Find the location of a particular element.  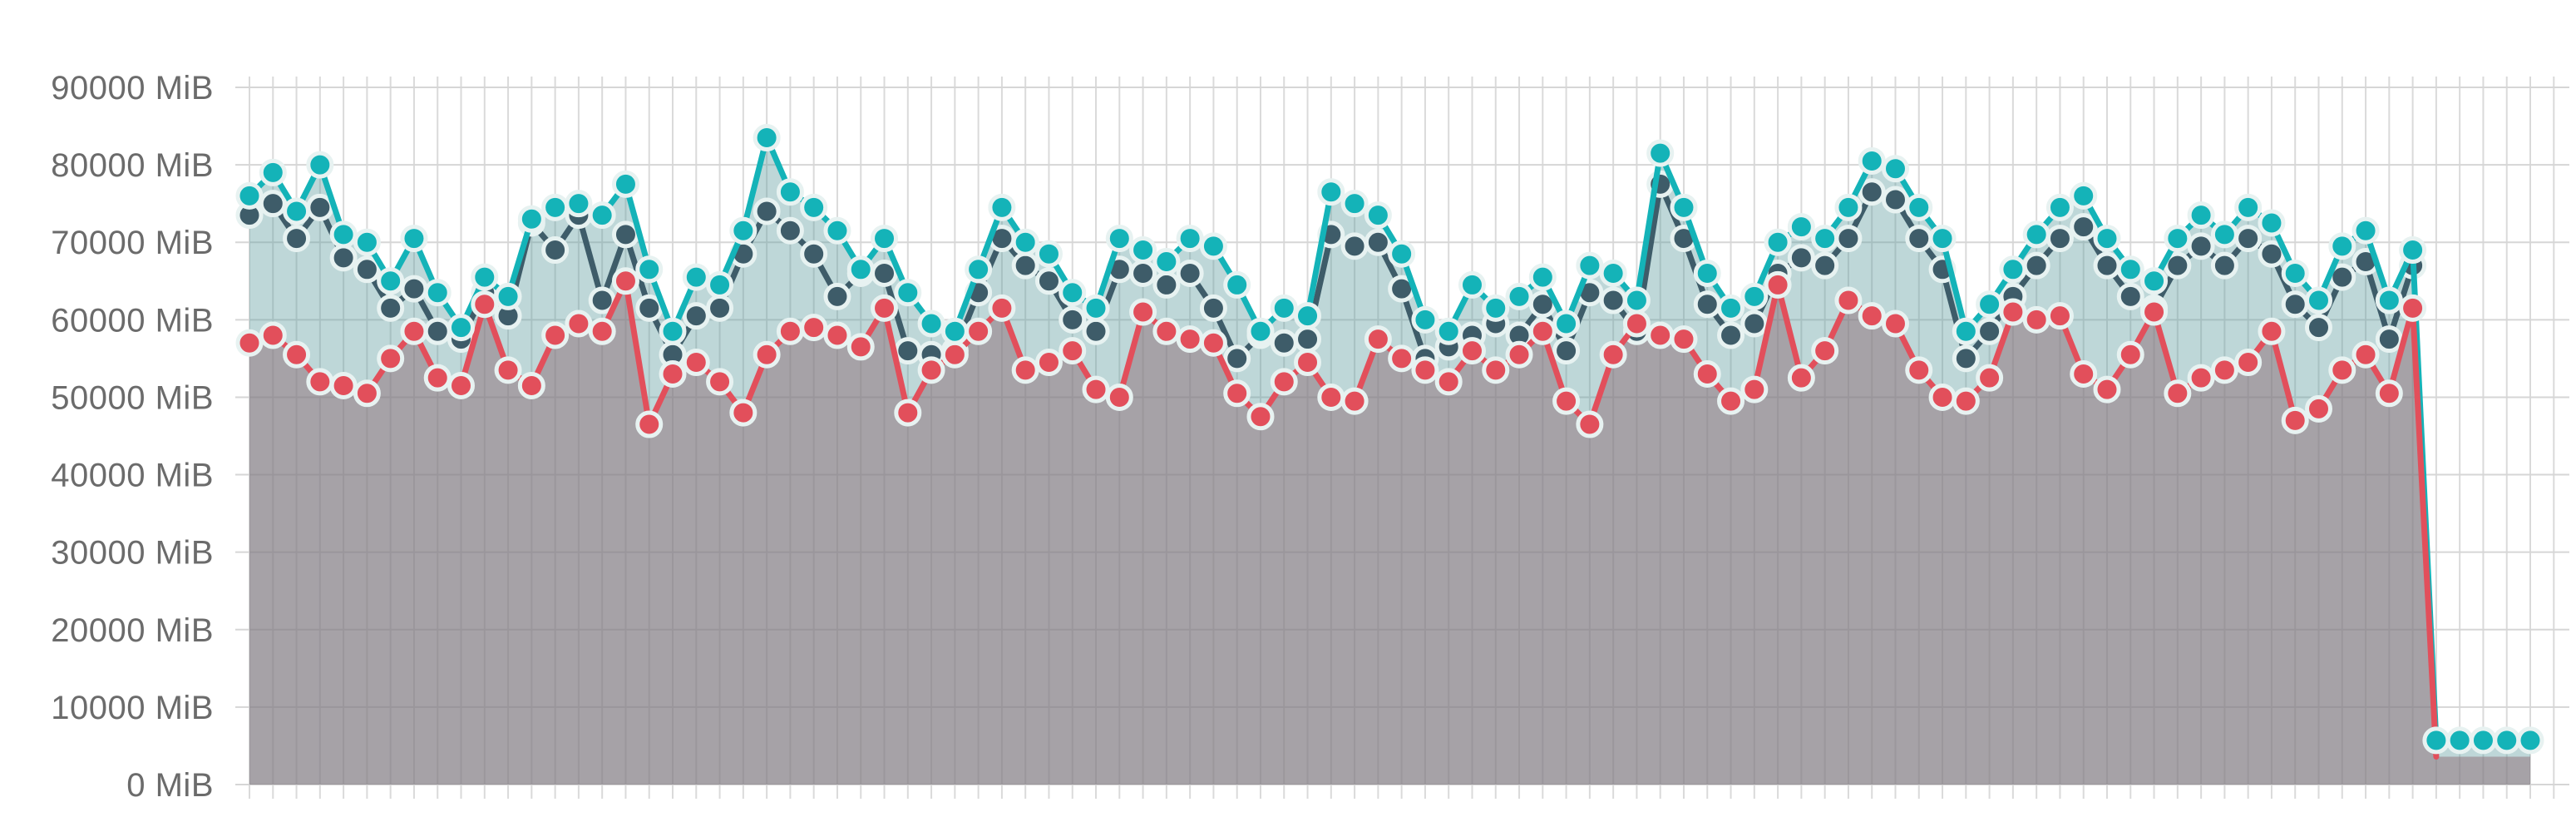

y-axis-tick-label: 90000 MiB is located at coordinates (132, 88).